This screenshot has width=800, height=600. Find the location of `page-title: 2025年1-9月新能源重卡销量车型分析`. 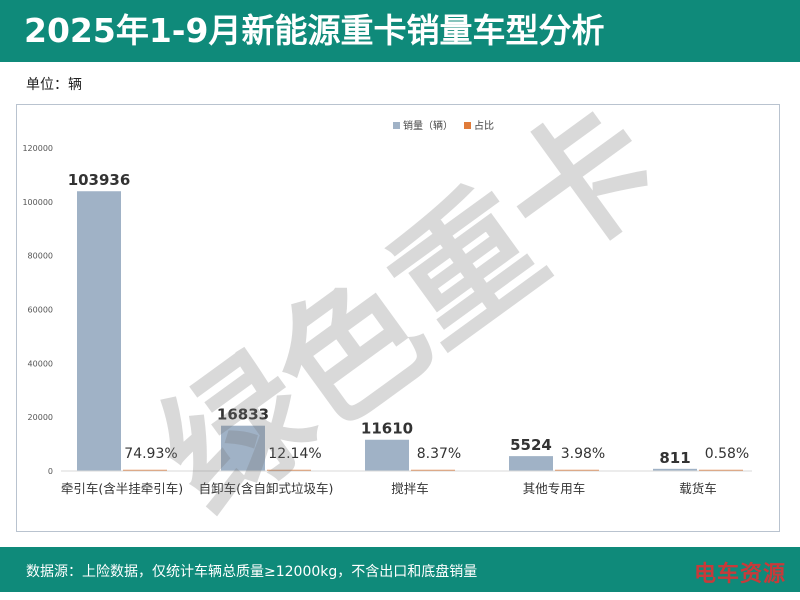

page-title: 2025年1-9月新能源重卡销量车型分析 is located at coordinates (314, 30).